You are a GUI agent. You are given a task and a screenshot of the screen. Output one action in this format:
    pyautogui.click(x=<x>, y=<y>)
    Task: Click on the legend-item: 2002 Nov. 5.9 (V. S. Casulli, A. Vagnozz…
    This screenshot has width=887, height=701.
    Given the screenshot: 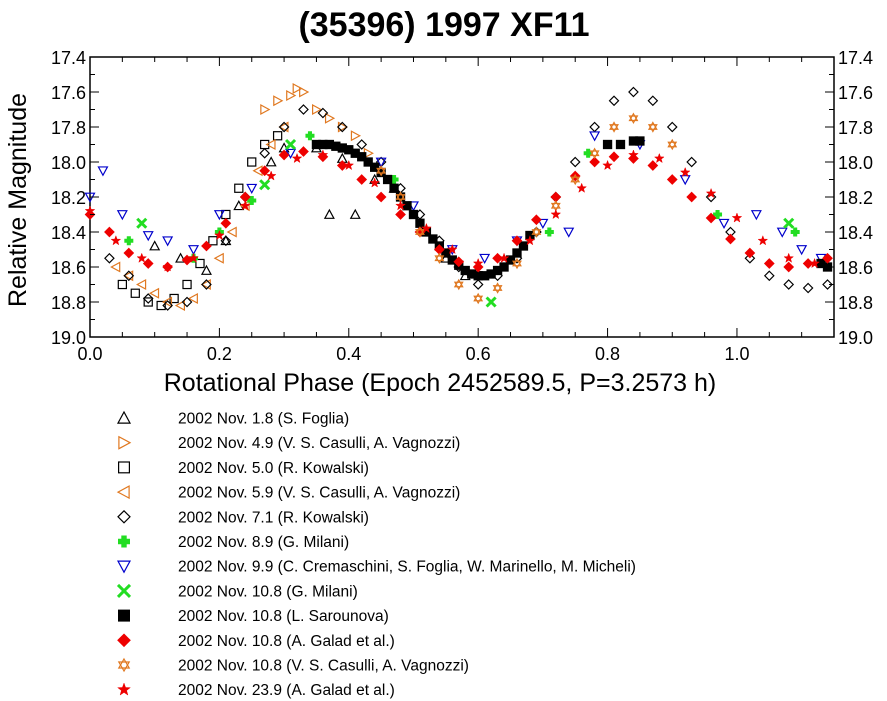 What is the action you would take?
    pyautogui.click(x=288, y=493)
    